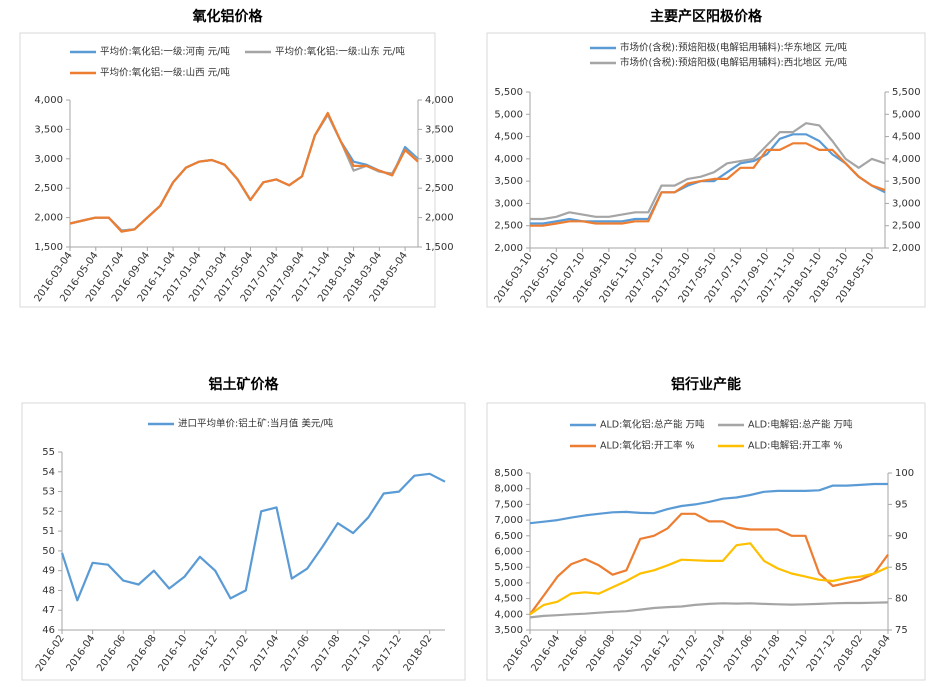 This screenshot has width=944, height=687. What do you see at coordinates (48, 492) in the screenshot?
I see `y-tick-label: 53` at bounding box center [48, 492].